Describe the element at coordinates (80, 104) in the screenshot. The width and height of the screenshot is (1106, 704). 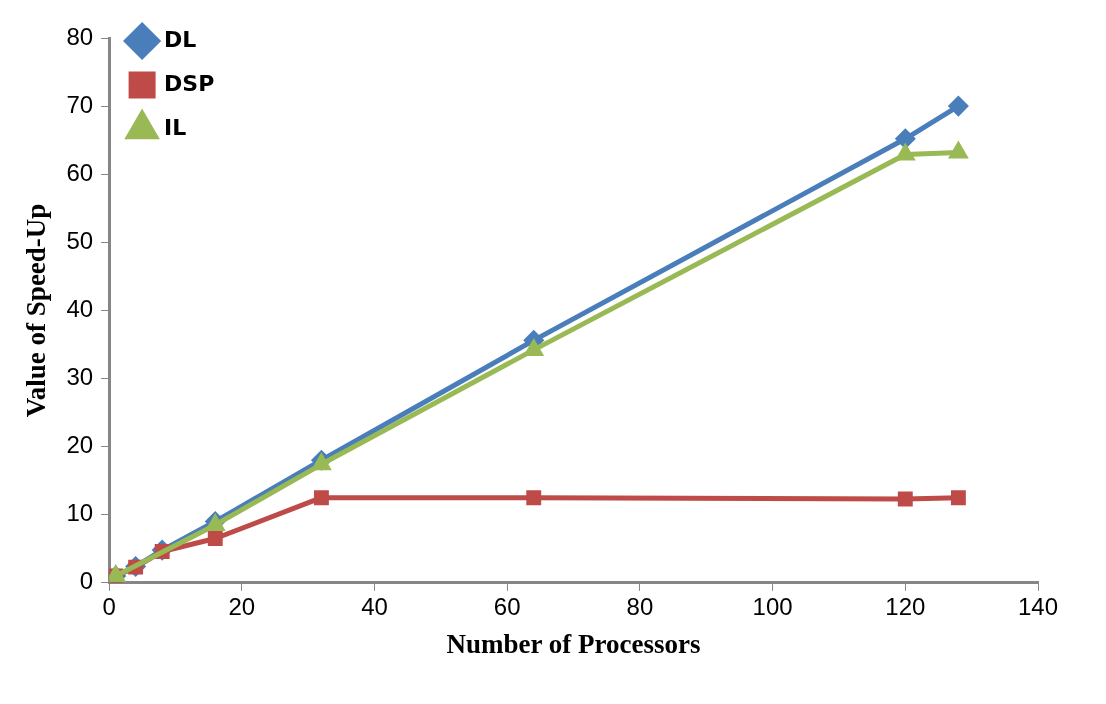
I see `y-tick-label: 70` at that location.